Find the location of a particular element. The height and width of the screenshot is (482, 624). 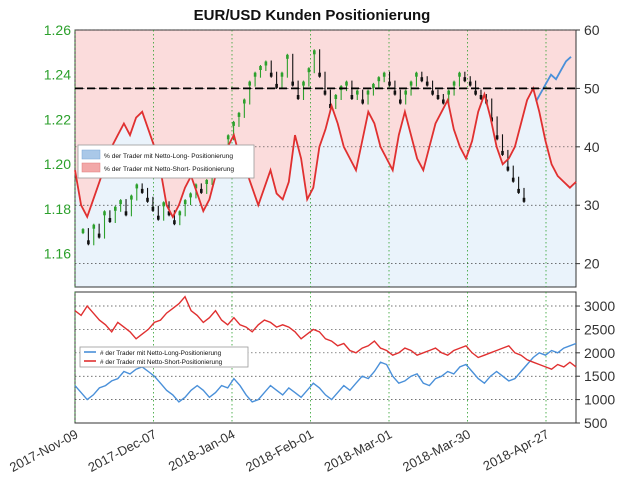

x-axis-tick-label: 2018-Mar-30 is located at coordinates (436, 450).